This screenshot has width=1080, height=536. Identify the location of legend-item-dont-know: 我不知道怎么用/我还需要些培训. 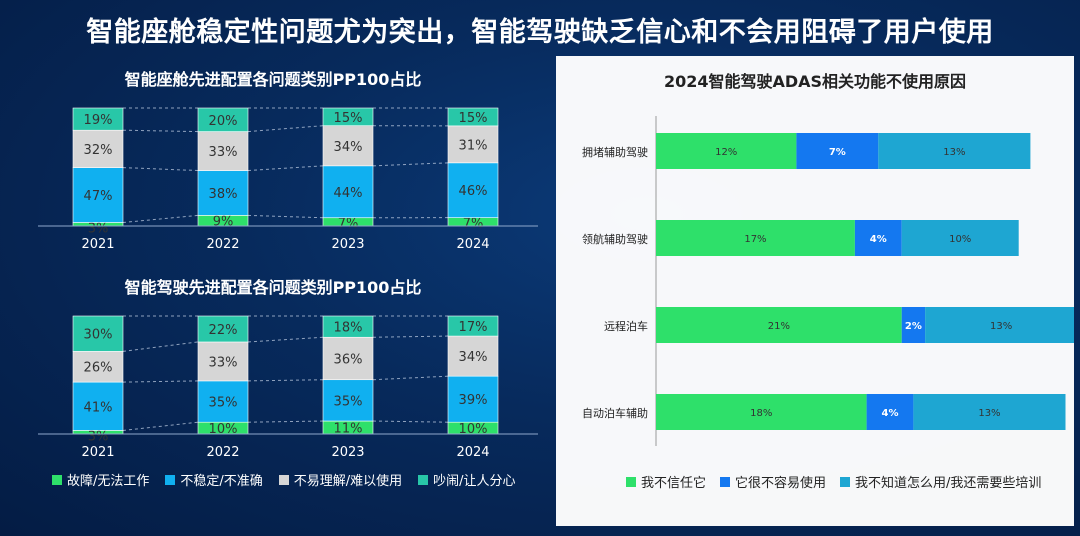
(940, 481).